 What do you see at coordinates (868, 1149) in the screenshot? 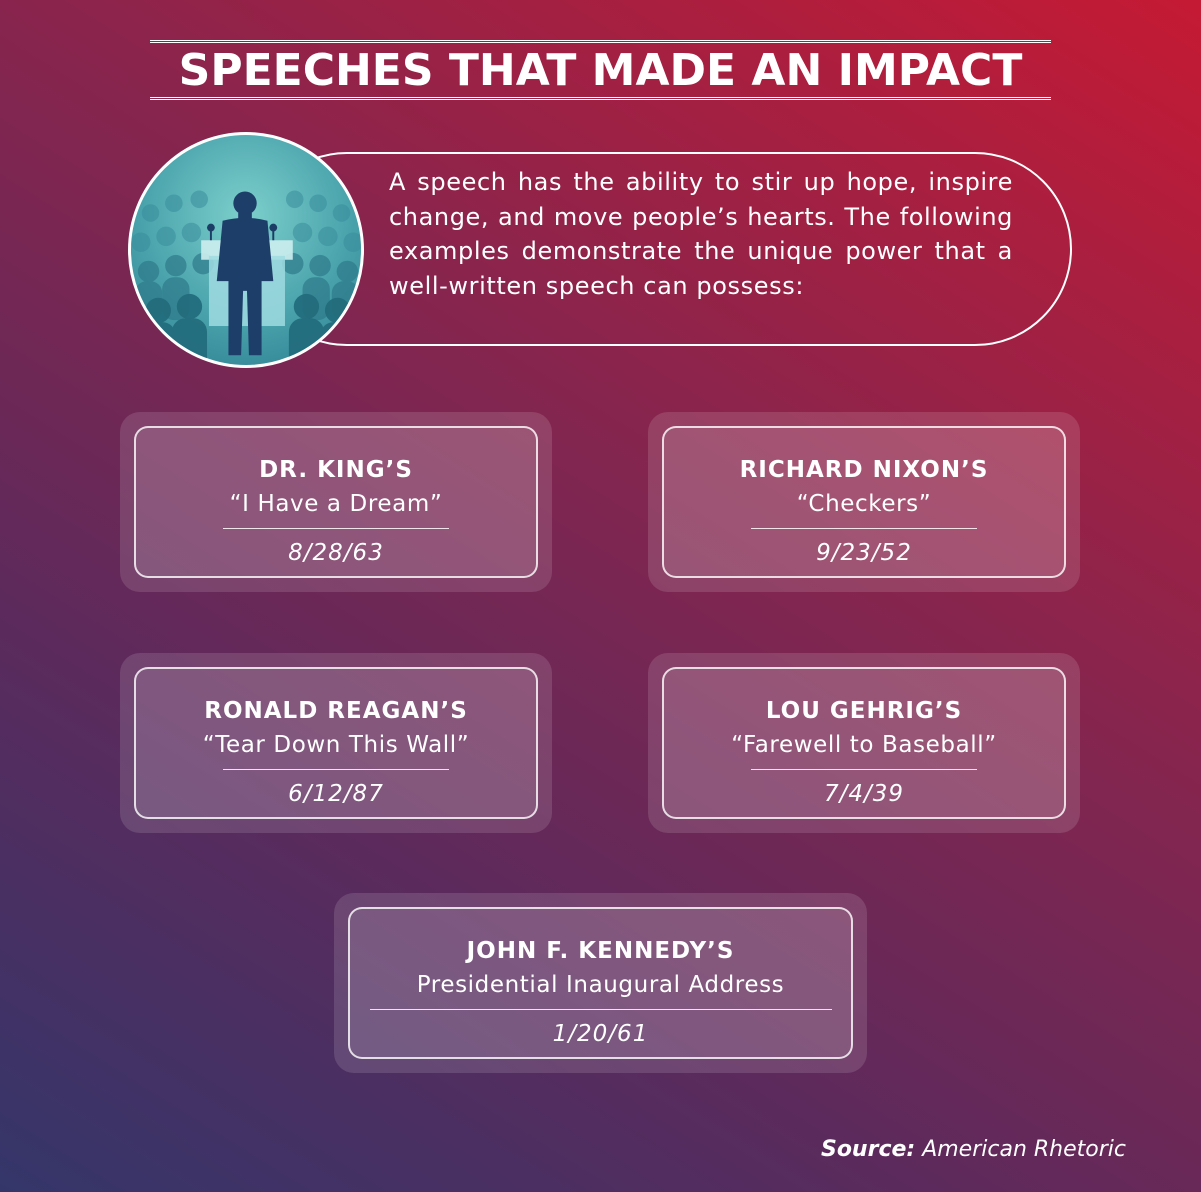
I see `source-label: Source:` at bounding box center [868, 1149].